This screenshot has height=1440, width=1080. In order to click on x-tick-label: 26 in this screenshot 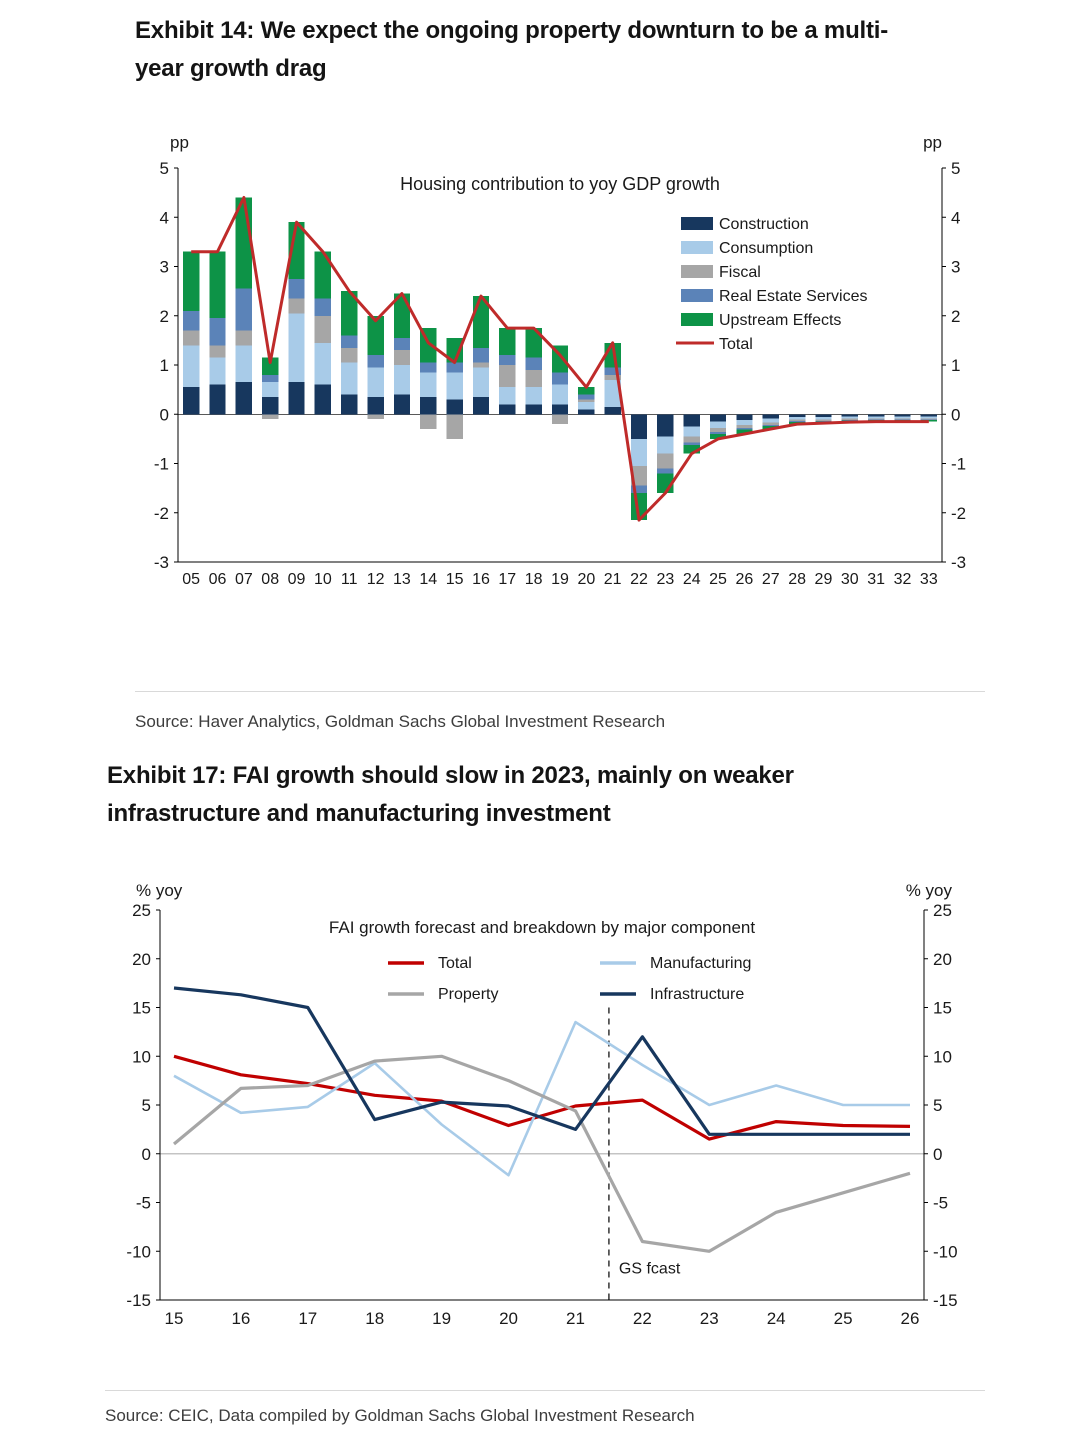, I will do `click(745, 579)`.